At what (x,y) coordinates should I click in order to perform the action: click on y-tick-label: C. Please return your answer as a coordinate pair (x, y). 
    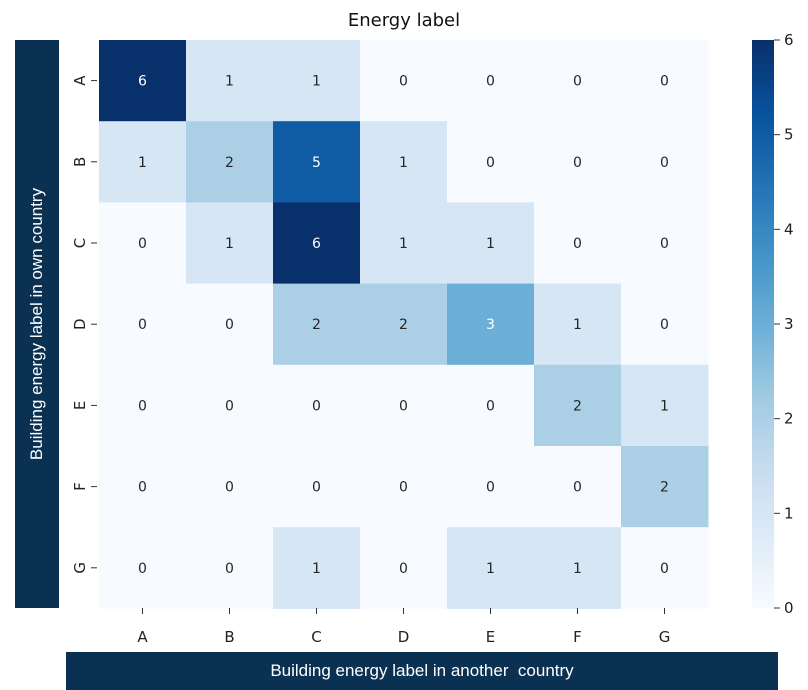
    Looking at the image, I should click on (80, 243).